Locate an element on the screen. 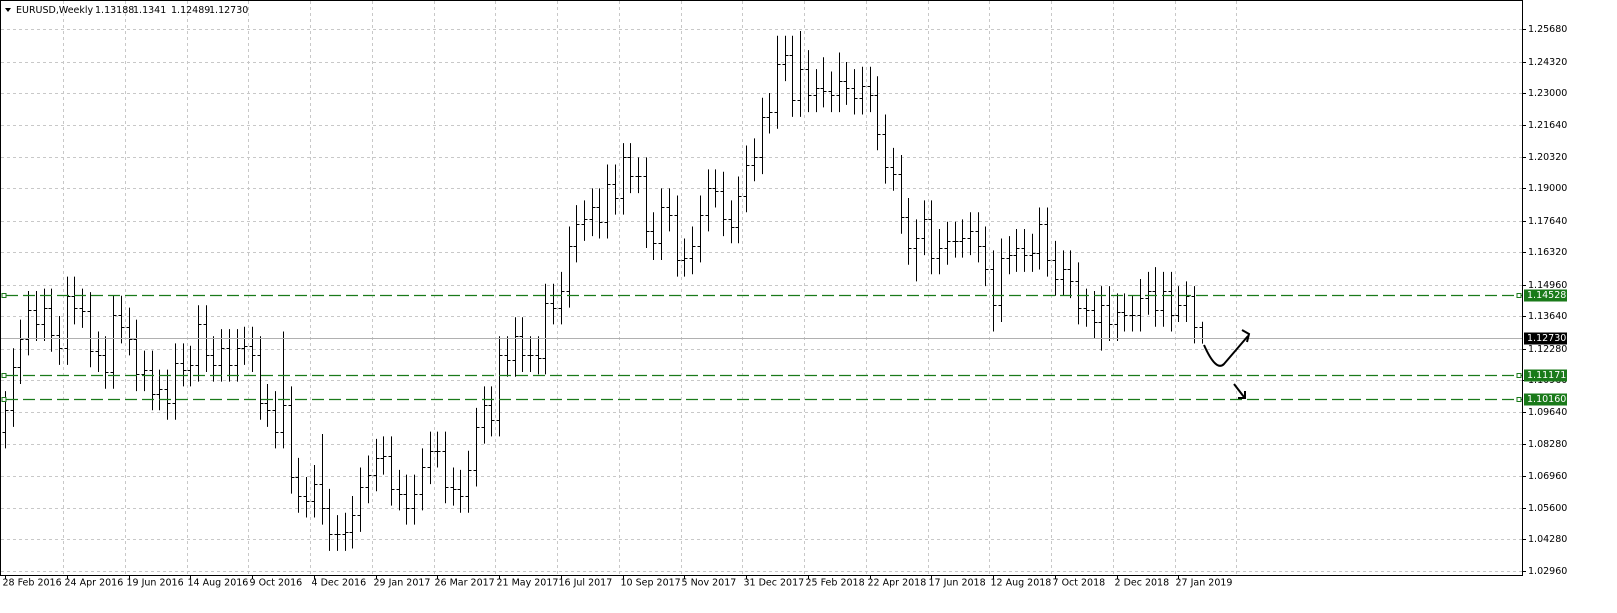  high-value: 1.1341 is located at coordinates (149, 10).